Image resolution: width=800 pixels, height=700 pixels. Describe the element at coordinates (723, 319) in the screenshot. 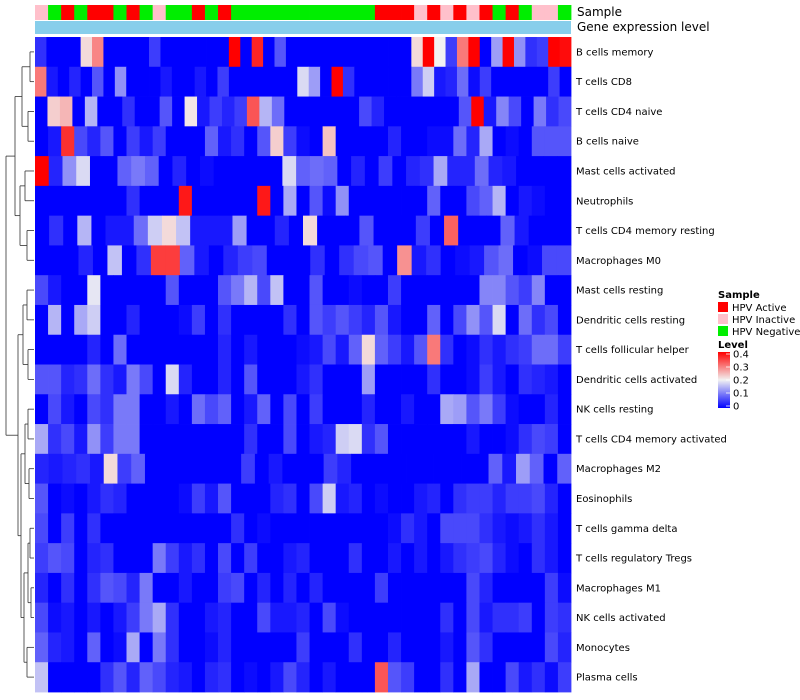

I see `legend-swatch-I` at that location.